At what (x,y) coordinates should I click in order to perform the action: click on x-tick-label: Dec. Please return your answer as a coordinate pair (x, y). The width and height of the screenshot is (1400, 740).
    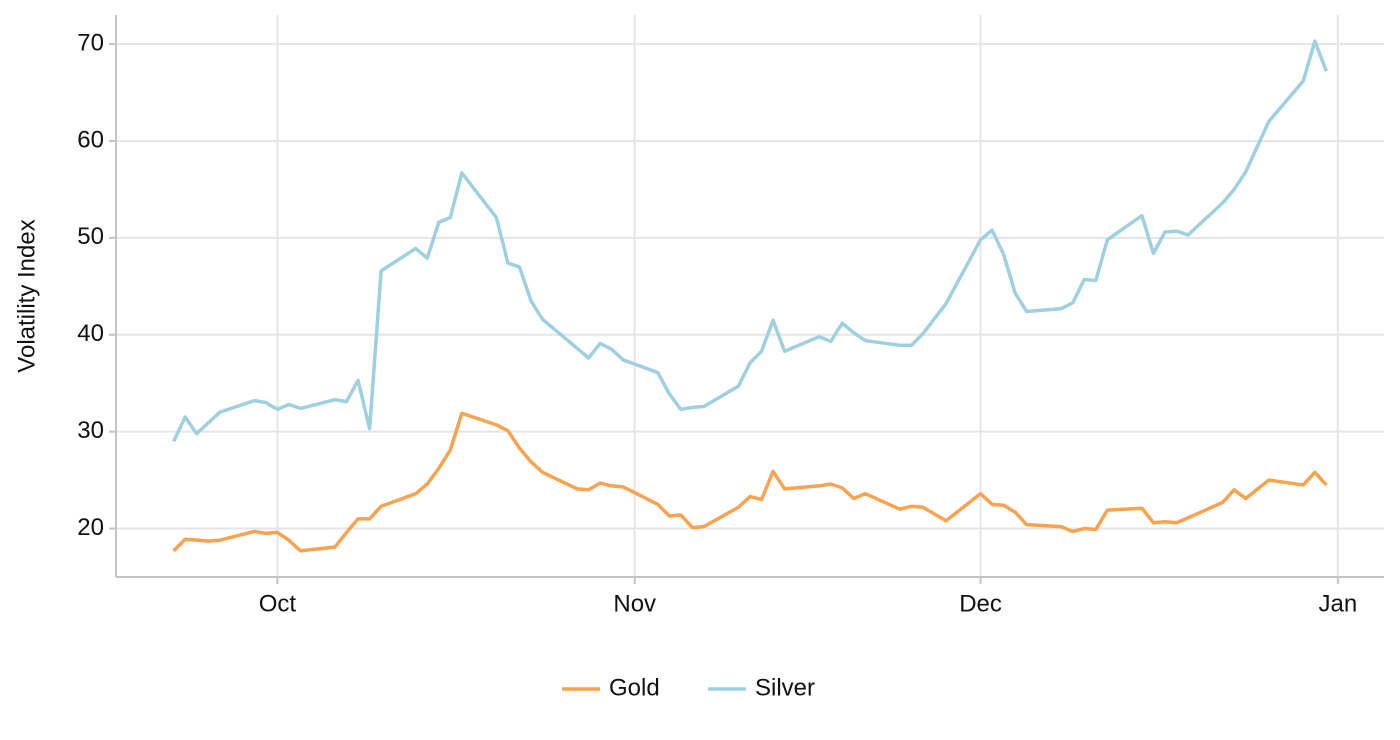
    Looking at the image, I should click on (980, 603).